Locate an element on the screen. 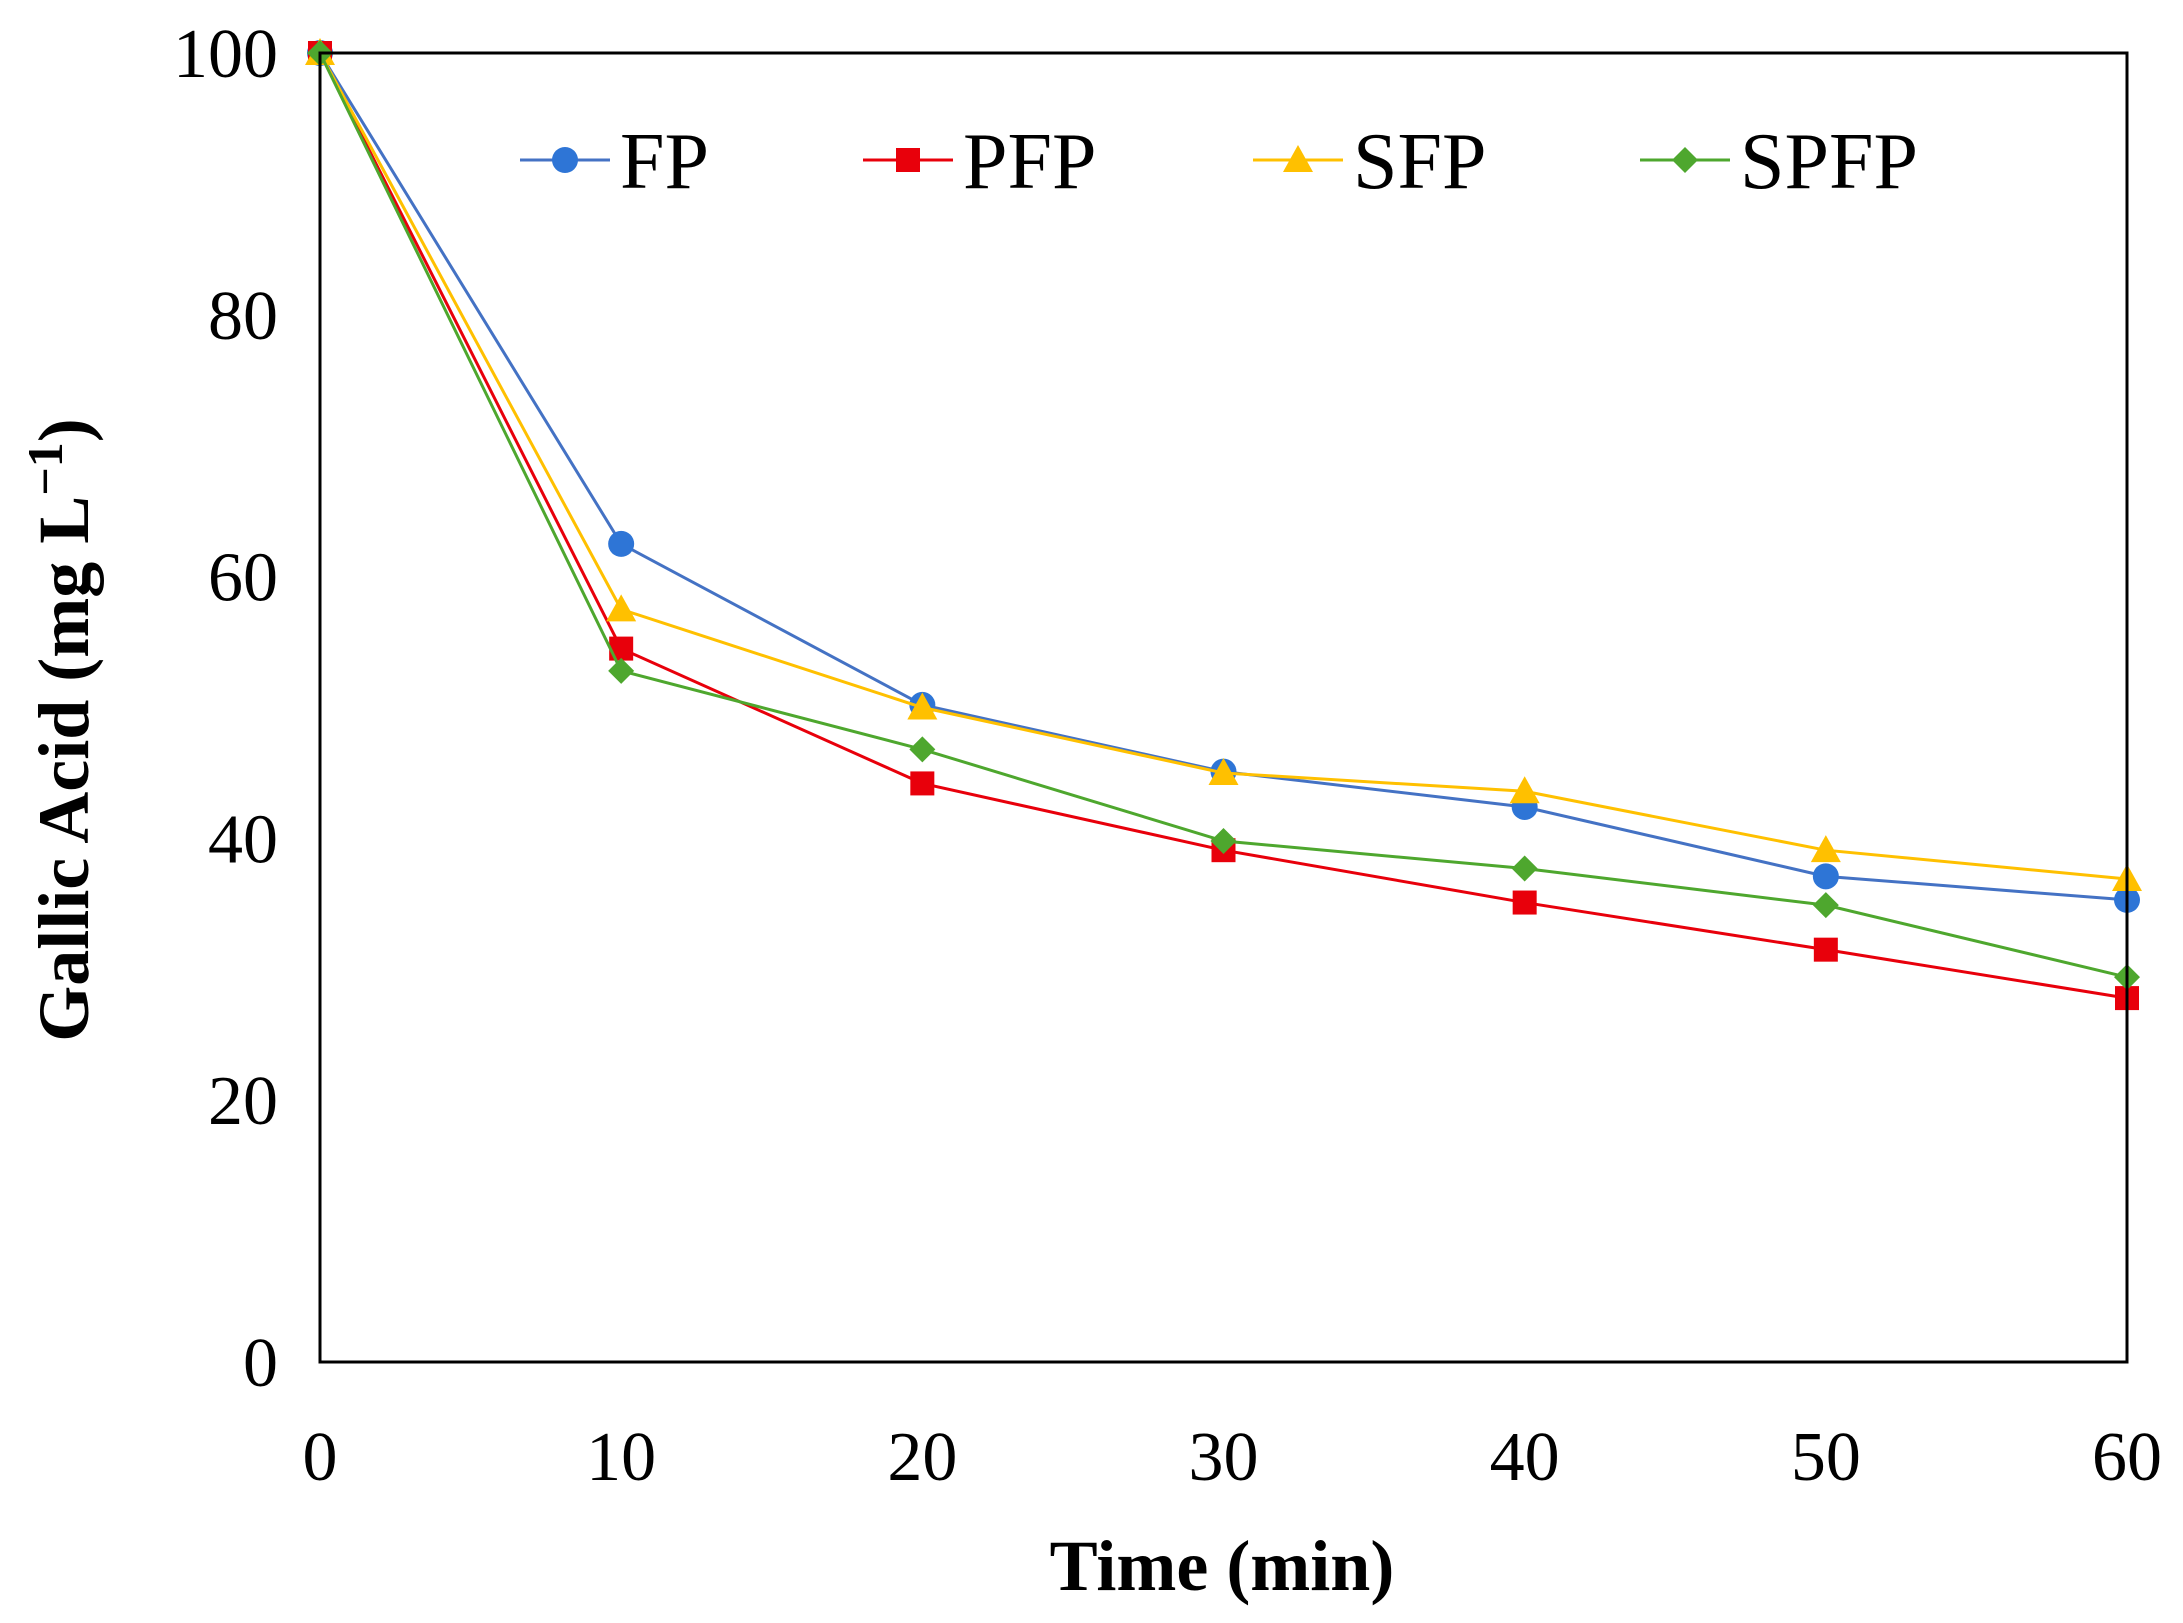  y-tick-label-20: 20 is located at coordinates (243, 1101).